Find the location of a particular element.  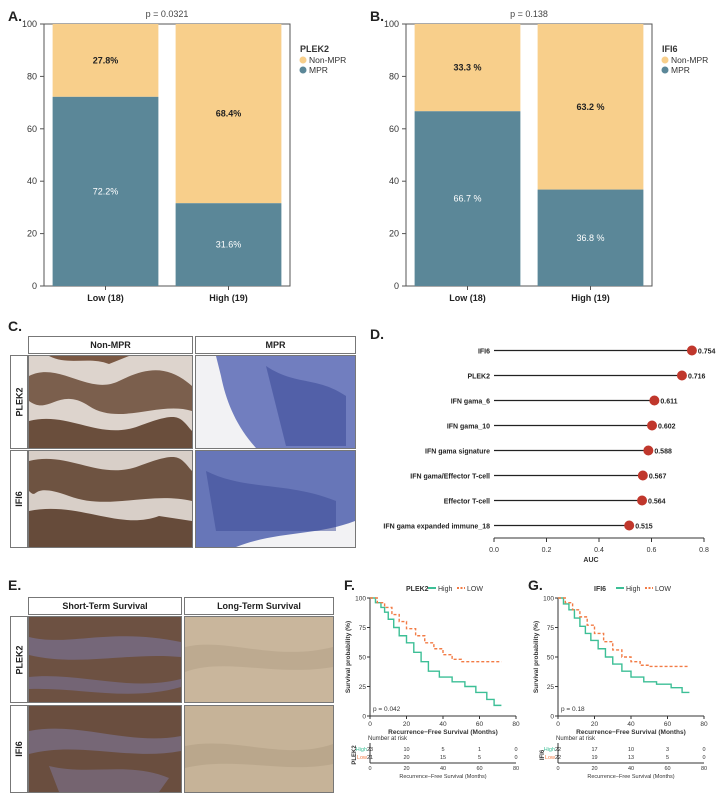

risk-value: 13 is located at coordinates (631, 758).